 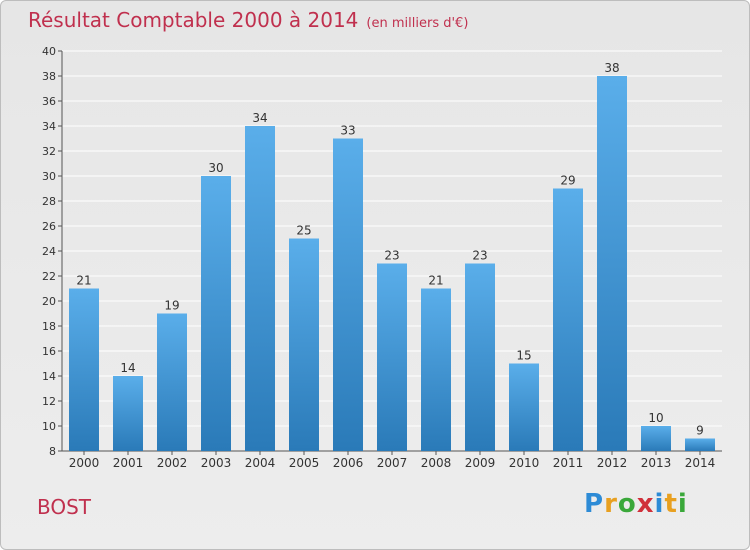 What do you see at coordinates (49, 226) in the screenshot?
I see `y-tick-label: 26` at bounding box center [49, 226].